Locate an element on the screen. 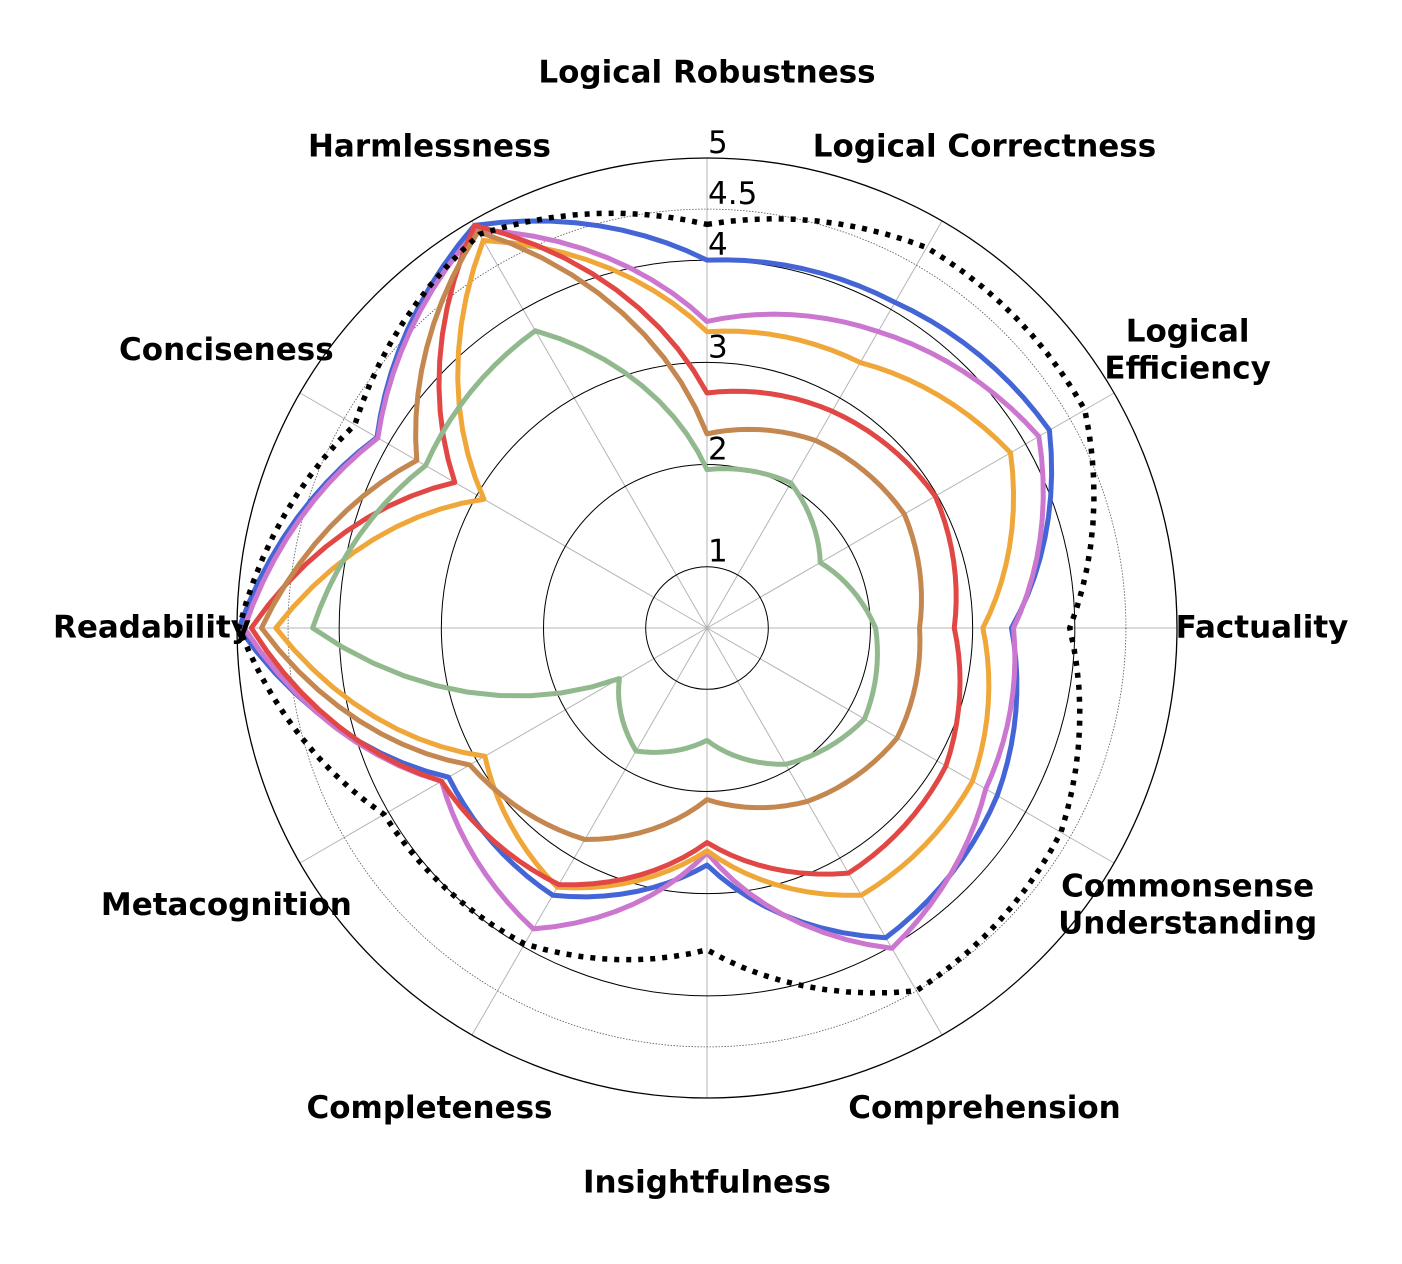 The image size is (1402, 1264). axis-label: Insightfulness is located at coordinates (707, 1182).